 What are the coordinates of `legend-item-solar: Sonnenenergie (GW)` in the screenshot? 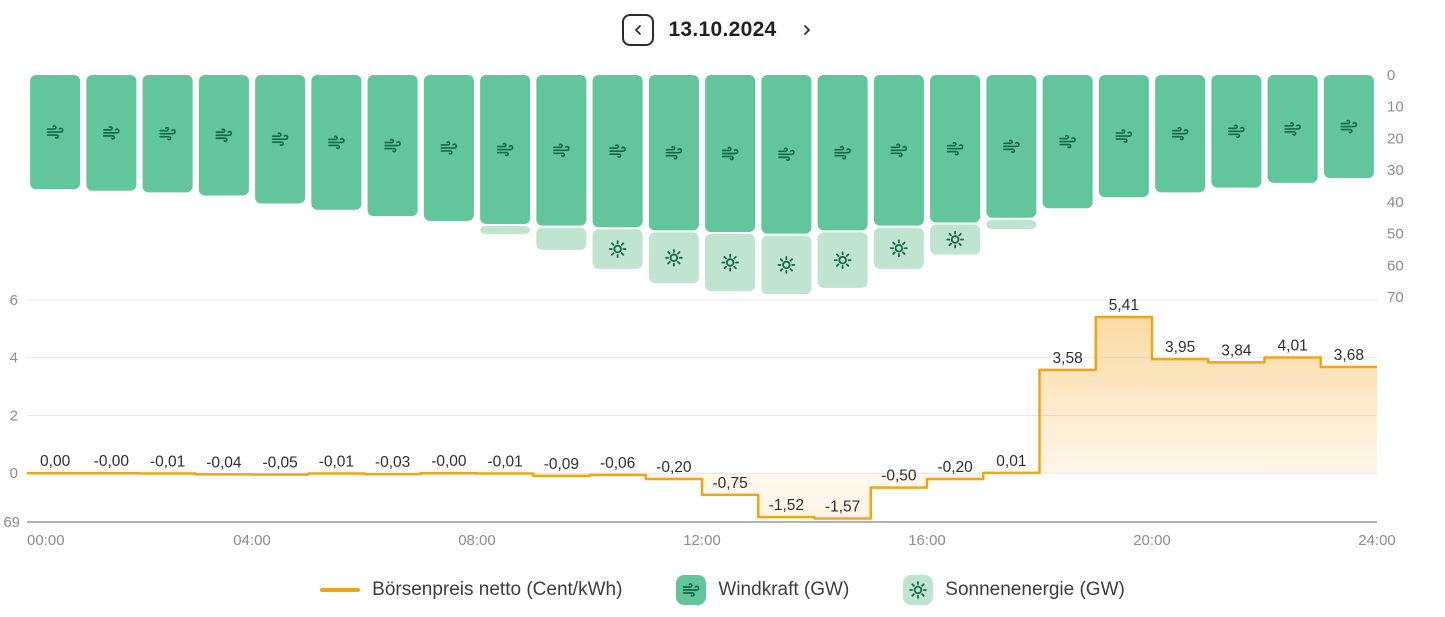 It's located at (1014, 590).